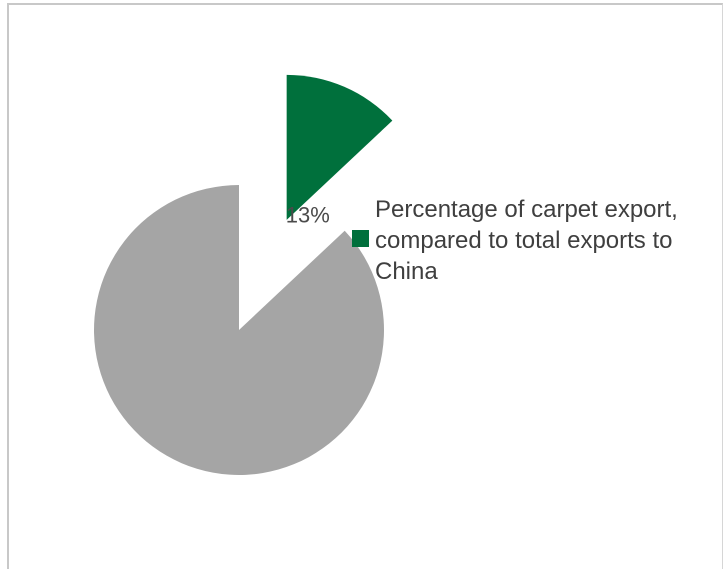 This screenshot has height=572, width=726. What do you see at coordinates (339, 147) in the screenshot?
I see `pie-slice-highlight` at bounding box center [339, 147].